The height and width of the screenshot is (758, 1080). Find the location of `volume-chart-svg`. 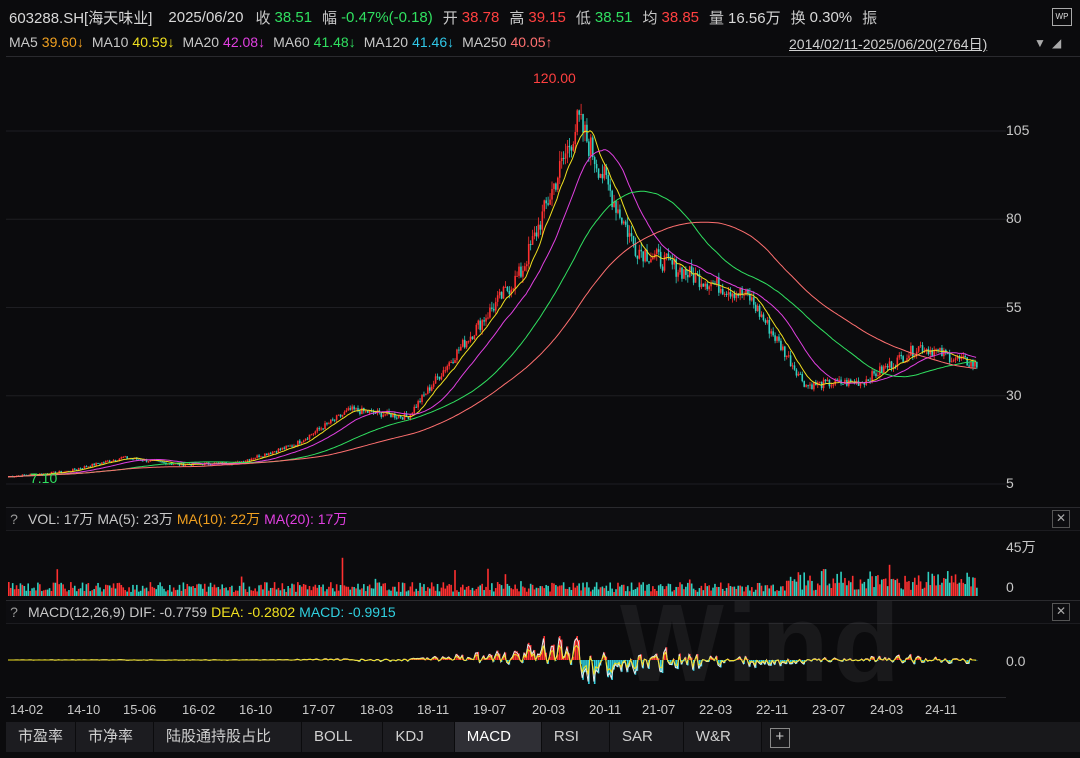

volume-chart-svg is located at coordinates (543, 565).